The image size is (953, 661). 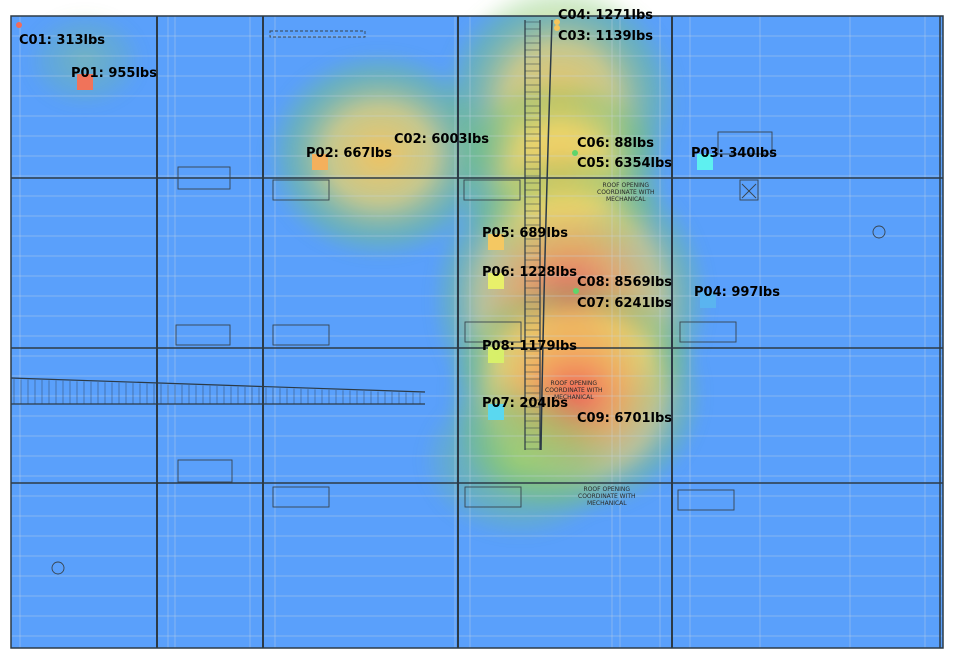 What do you see at coordinates (626, 192) in the screenshot?
I see `roof-opening-note-1: ROOF OPENING COORDINATE WITH MECHANICAL` at bounding box center [626, 192].